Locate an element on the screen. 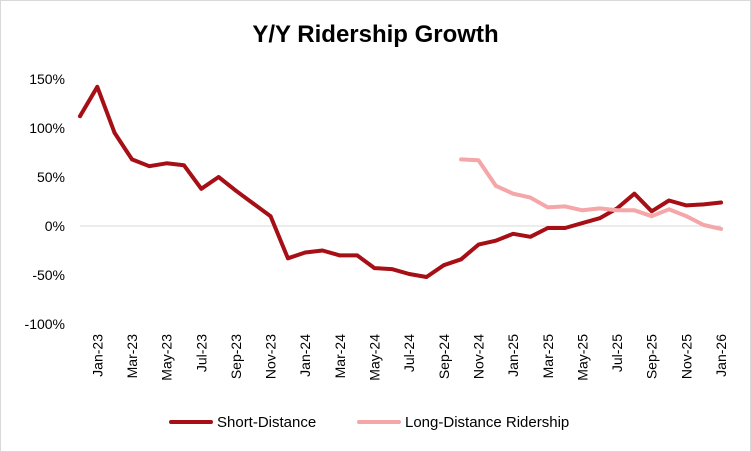 The height and width of the screenshot is (452, 751). chart-title: Y/Y Ridership Growth is located at coordinates (375, 34).